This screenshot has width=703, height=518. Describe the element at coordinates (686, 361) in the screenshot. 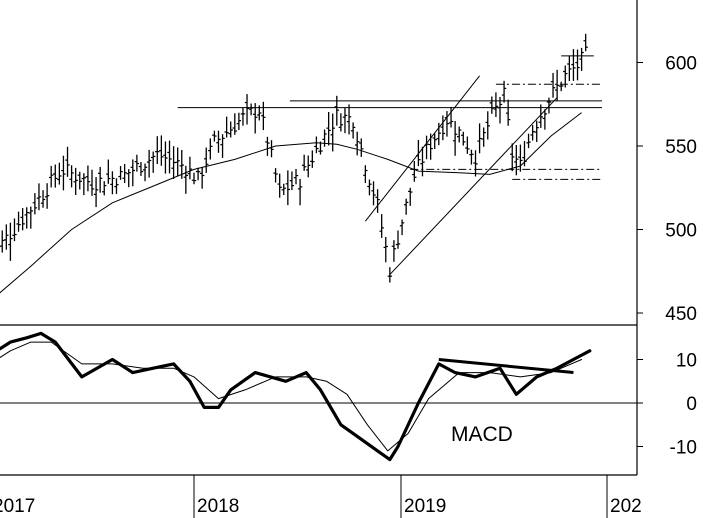

I see `macd-y-tick-label: 10` at that location.